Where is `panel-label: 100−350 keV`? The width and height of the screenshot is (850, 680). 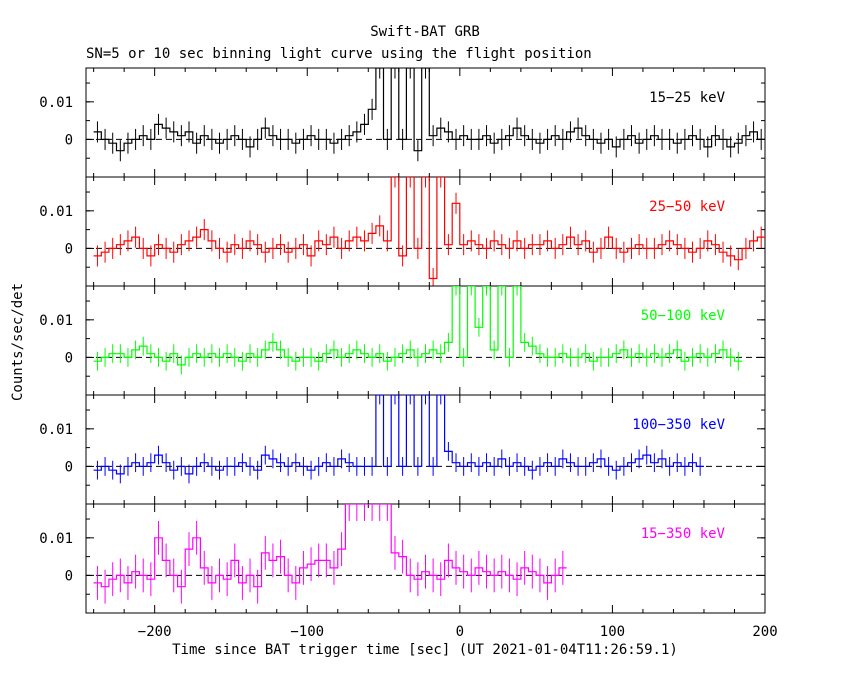
panel-label: 100−350 keV is located at coordinates (678, 425).